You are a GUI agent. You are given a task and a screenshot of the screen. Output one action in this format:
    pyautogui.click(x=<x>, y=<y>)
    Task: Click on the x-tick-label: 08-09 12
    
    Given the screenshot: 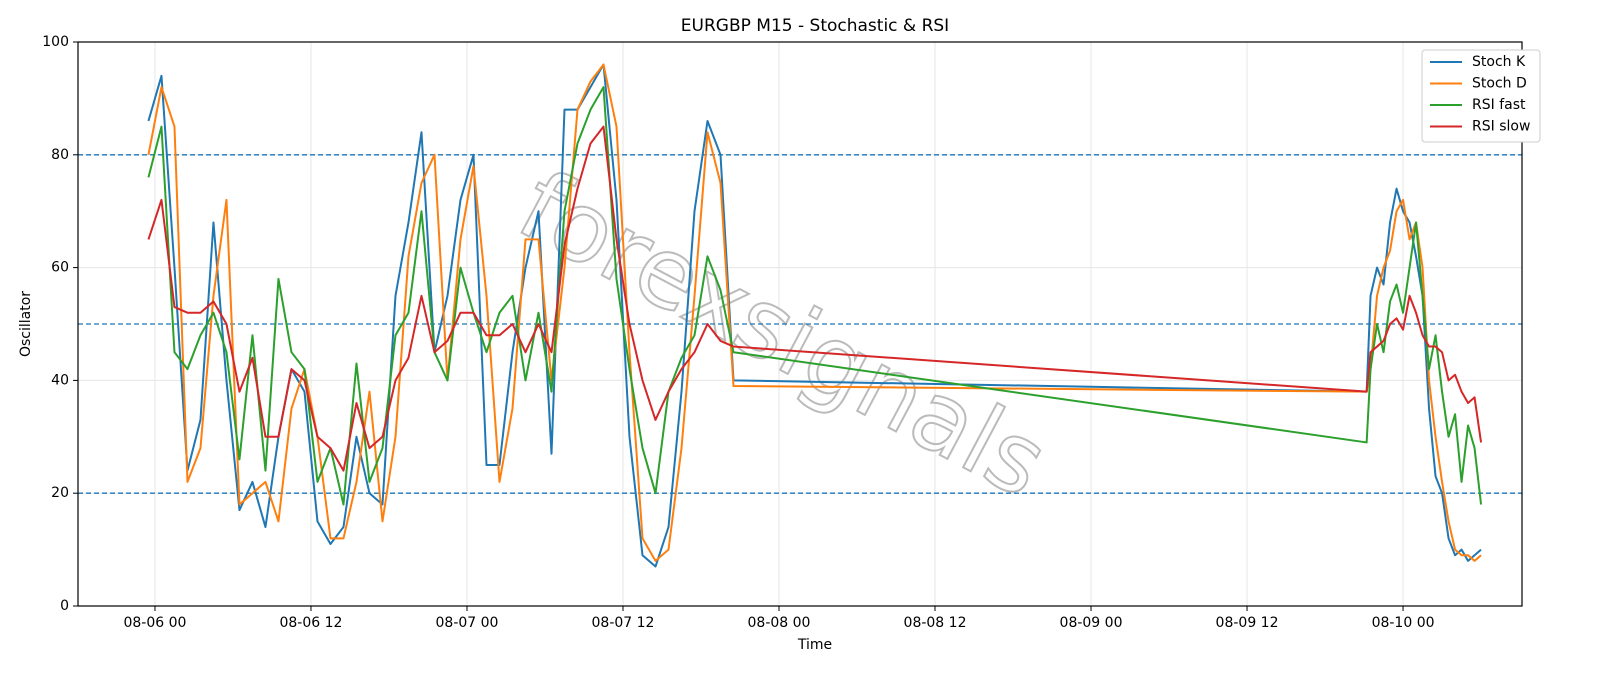 What is the action you would take?
    pyautogui.click(x=1247, y=623)
    